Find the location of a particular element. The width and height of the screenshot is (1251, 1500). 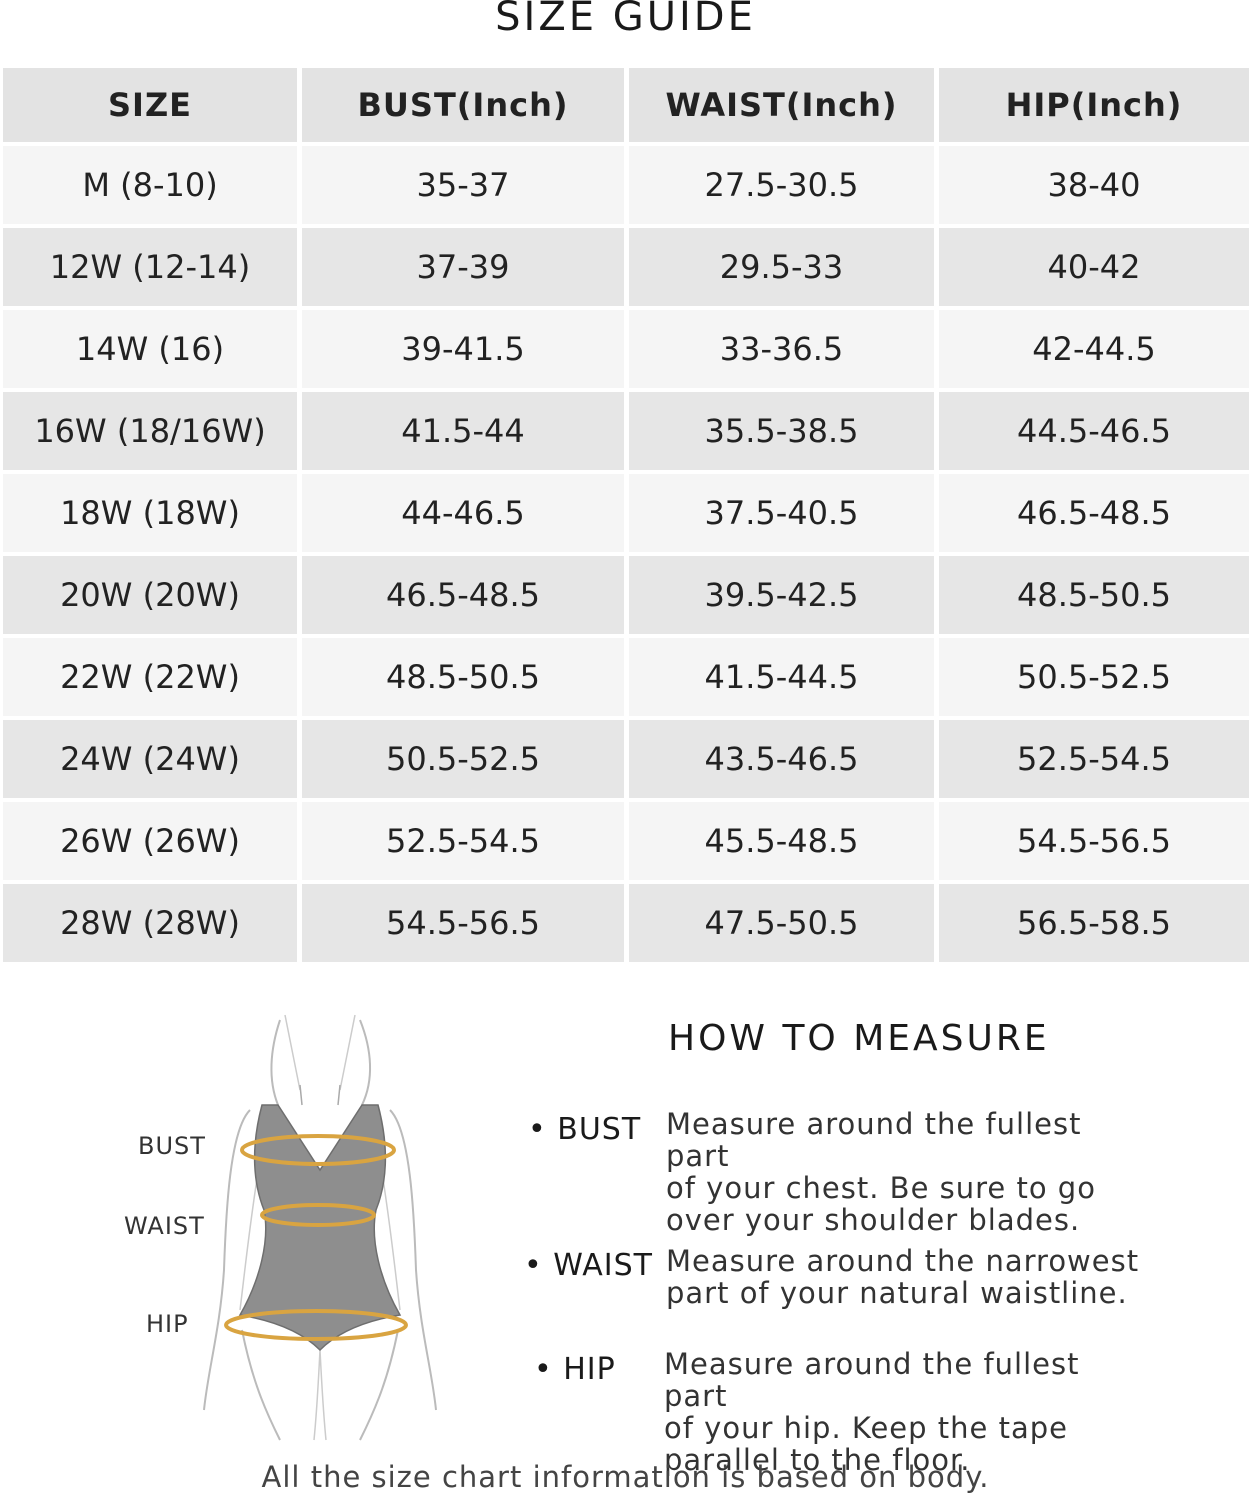

cell-size: M (8-10) is located at coordinates (152, 187).